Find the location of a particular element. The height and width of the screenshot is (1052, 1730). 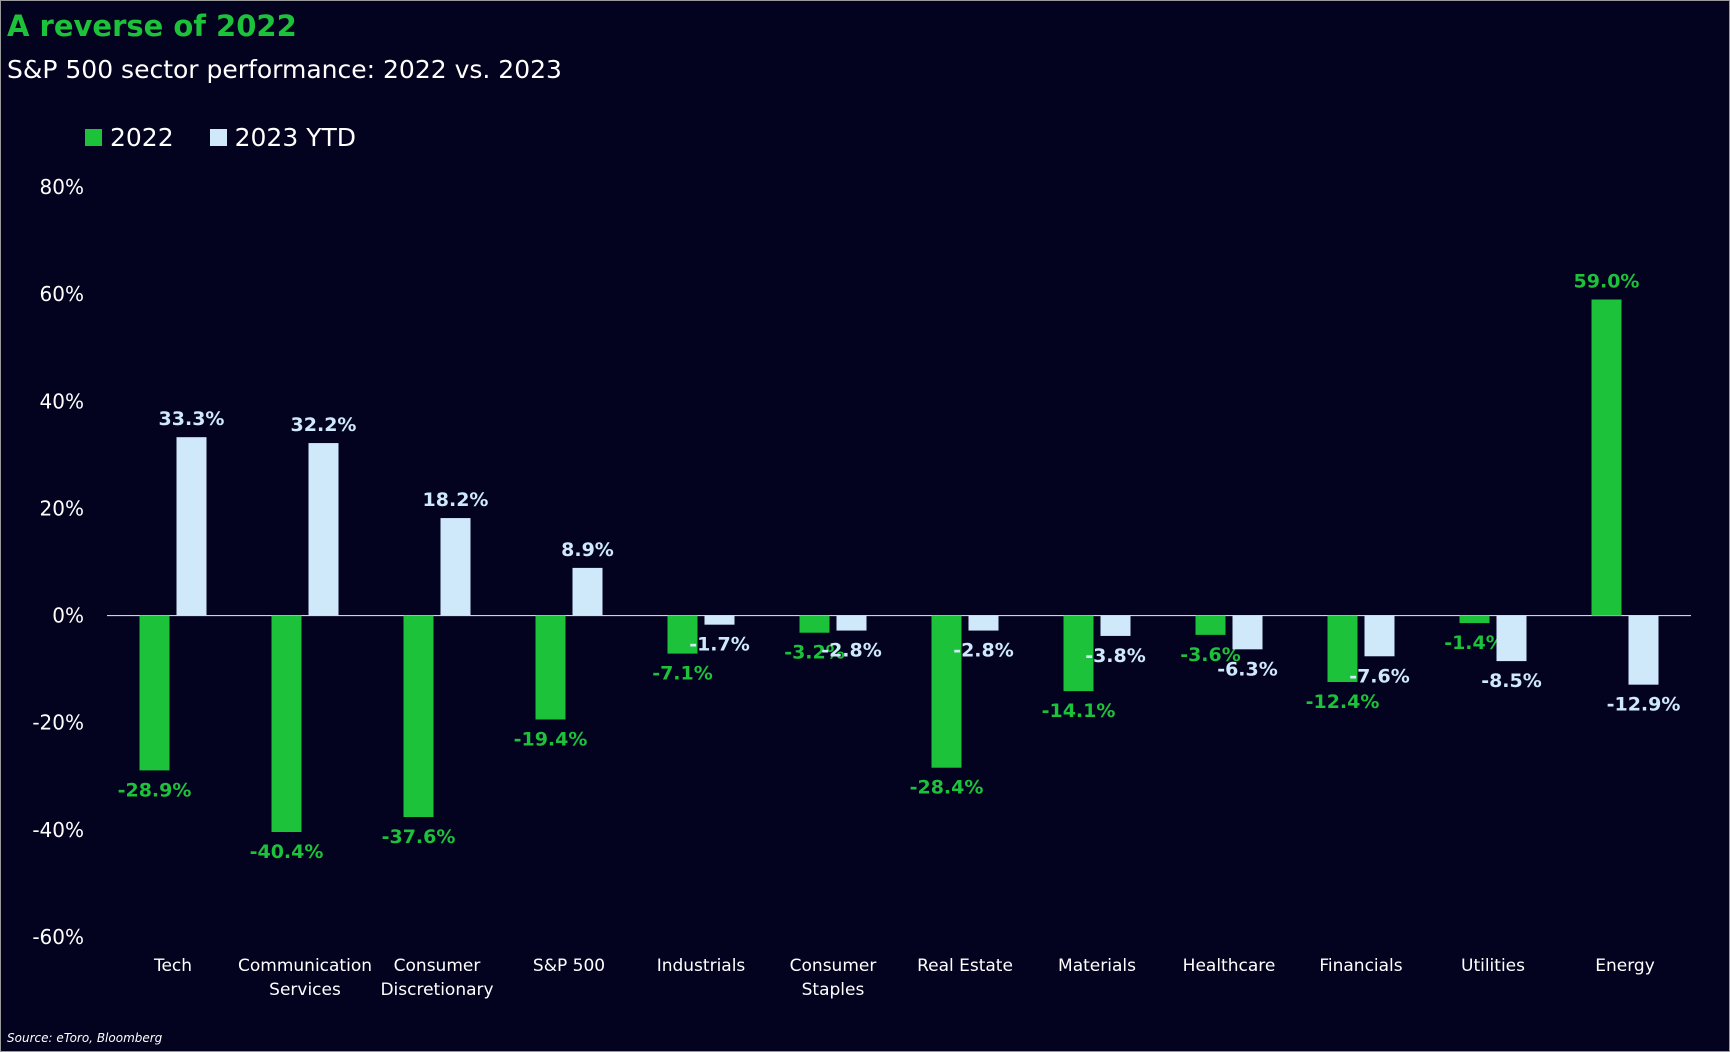

y-tick-label: 80% is located at coordinates (62, 187).